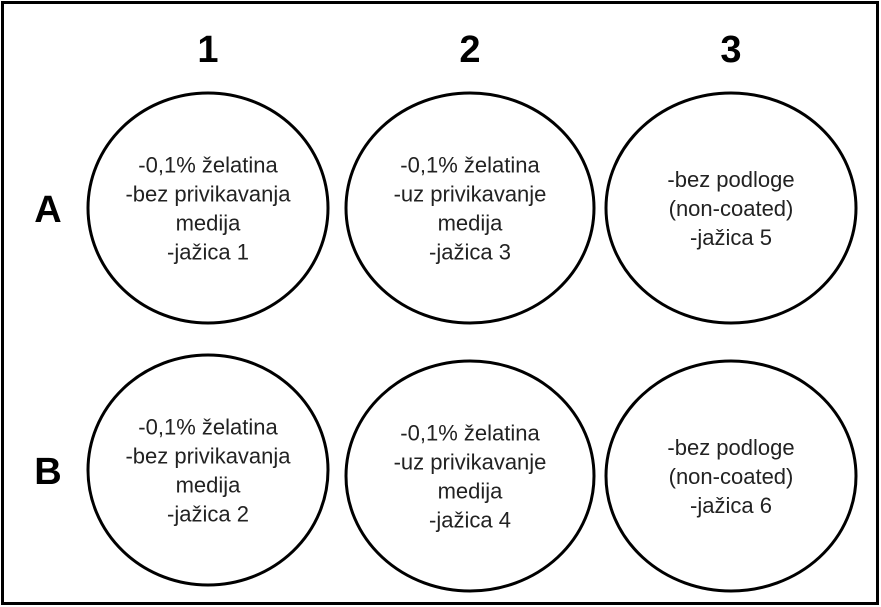  What do you see at coordinates (470, 252) in the screenshot?
I see `well-text-line: -jažica 3` at bounding box center [470, 252].